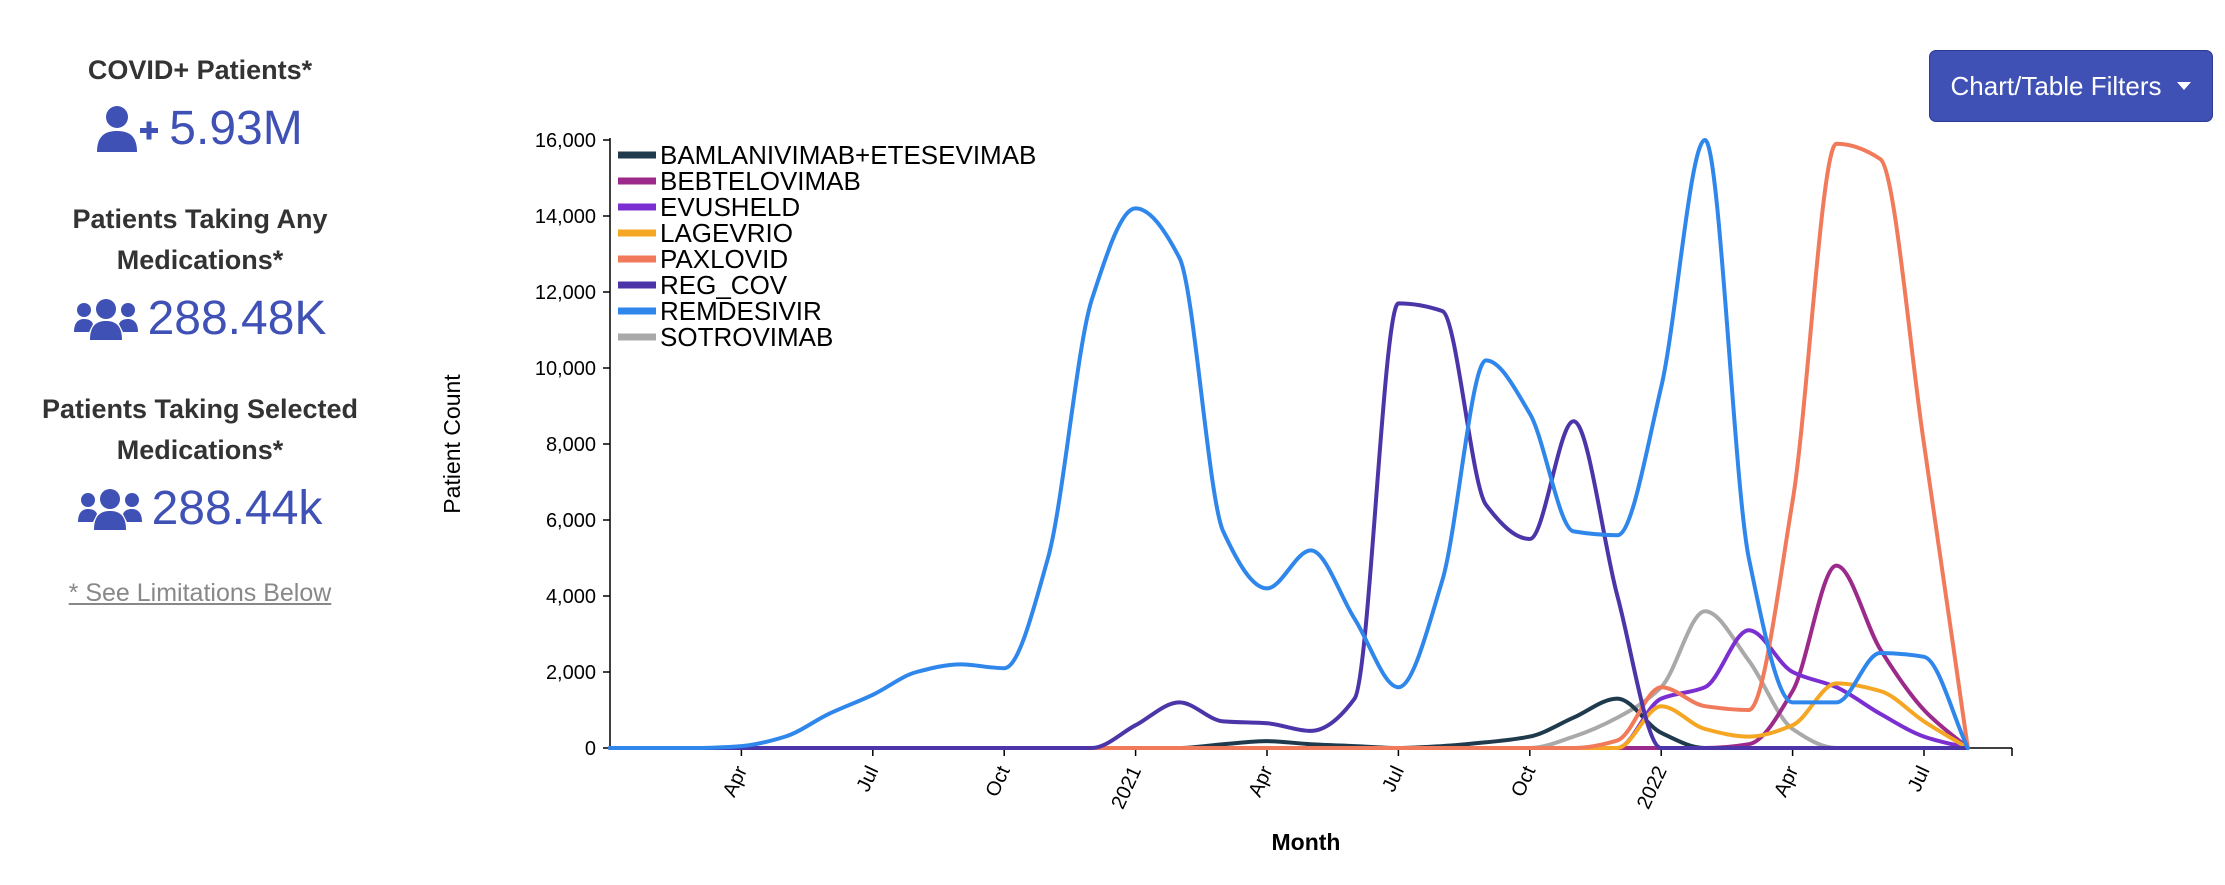  I want to click on selected-medications-value: 288.44k, so click(237, 508).